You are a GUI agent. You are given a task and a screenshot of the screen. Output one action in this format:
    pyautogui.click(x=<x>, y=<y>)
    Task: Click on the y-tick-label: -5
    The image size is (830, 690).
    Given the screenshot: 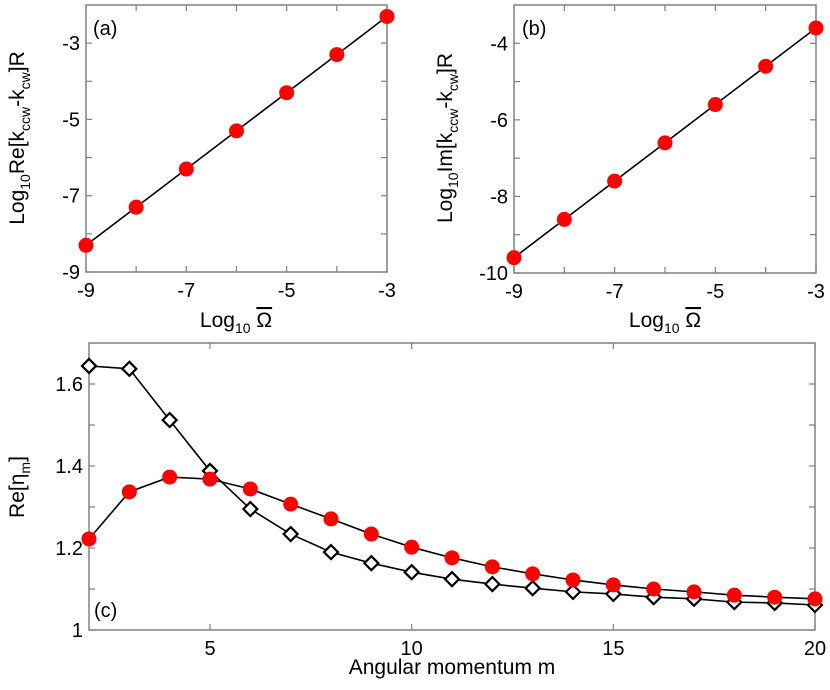 What is the action you would take?
    pyautogui.click(x=71, y=120)
    